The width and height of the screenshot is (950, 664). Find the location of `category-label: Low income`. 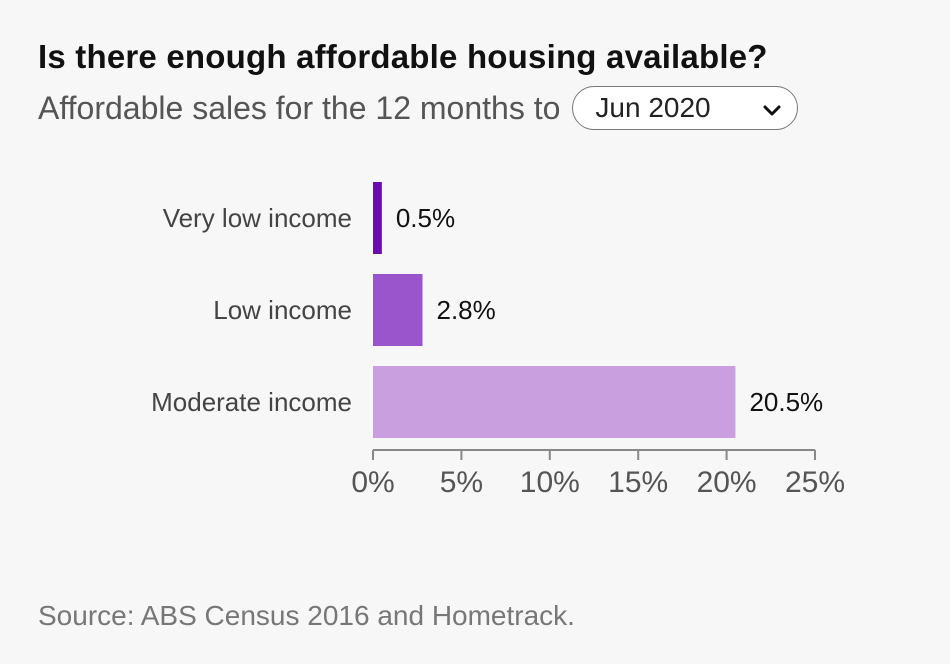

category-label: Low income is located at coordinates (282, 310).